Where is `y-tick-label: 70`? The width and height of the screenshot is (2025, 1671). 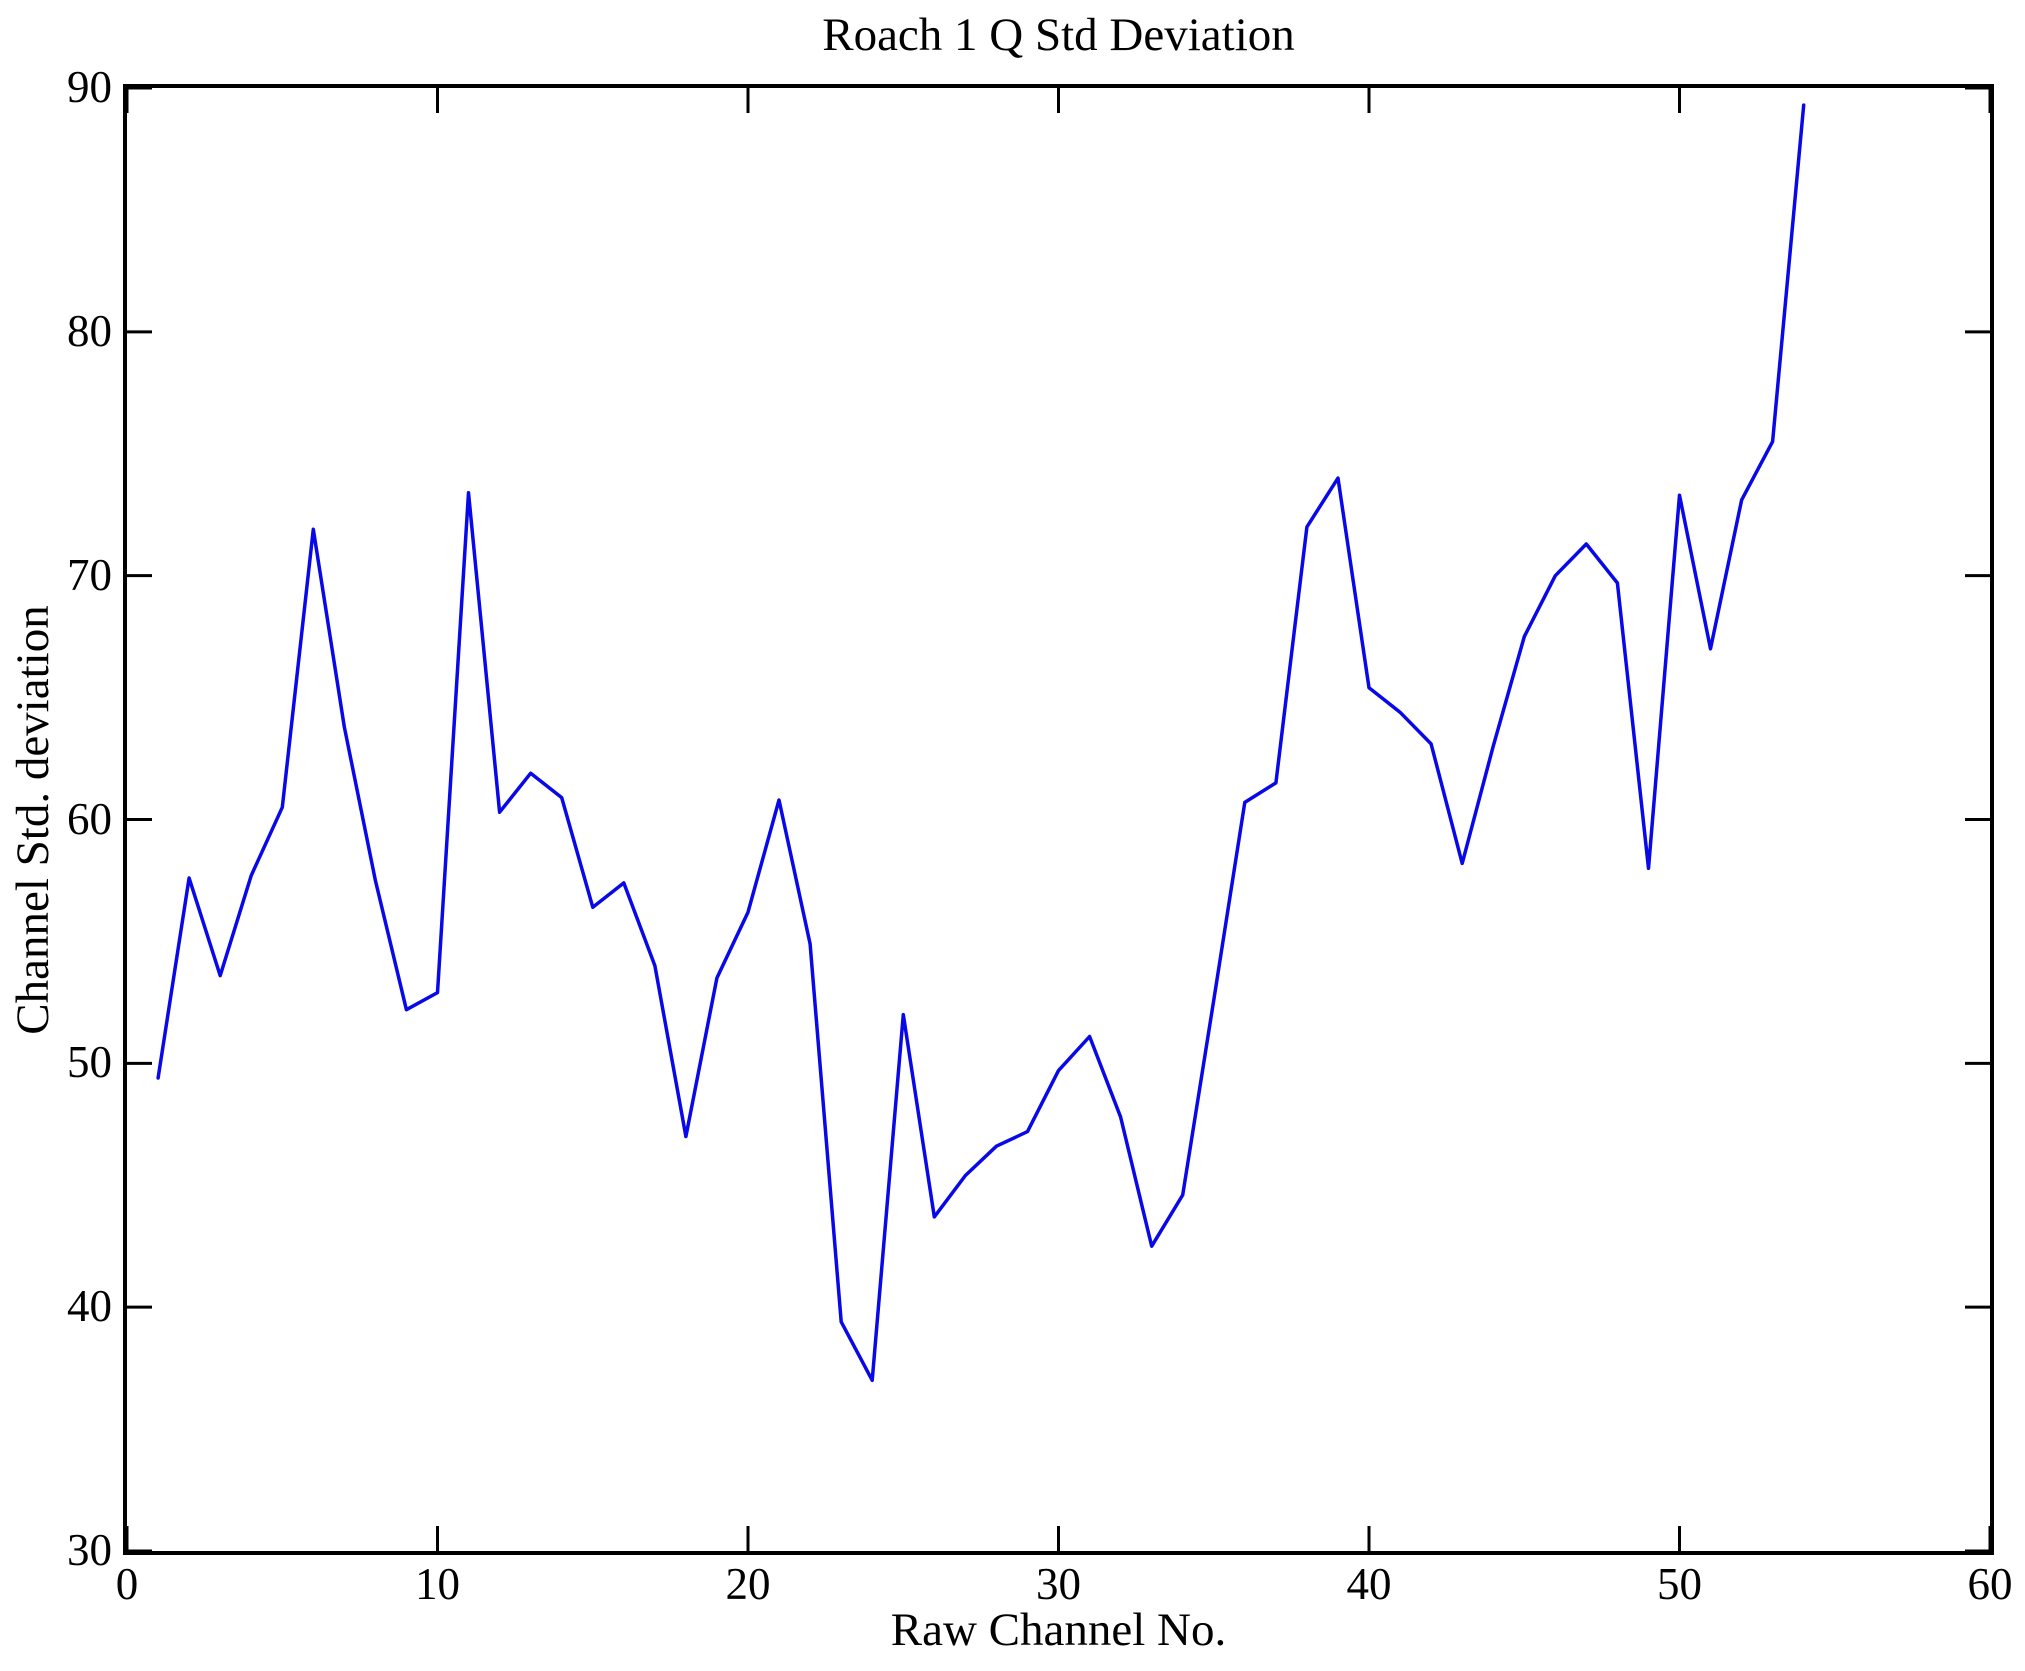 y-tick-label: 70 is located at coordinates (89, 574).